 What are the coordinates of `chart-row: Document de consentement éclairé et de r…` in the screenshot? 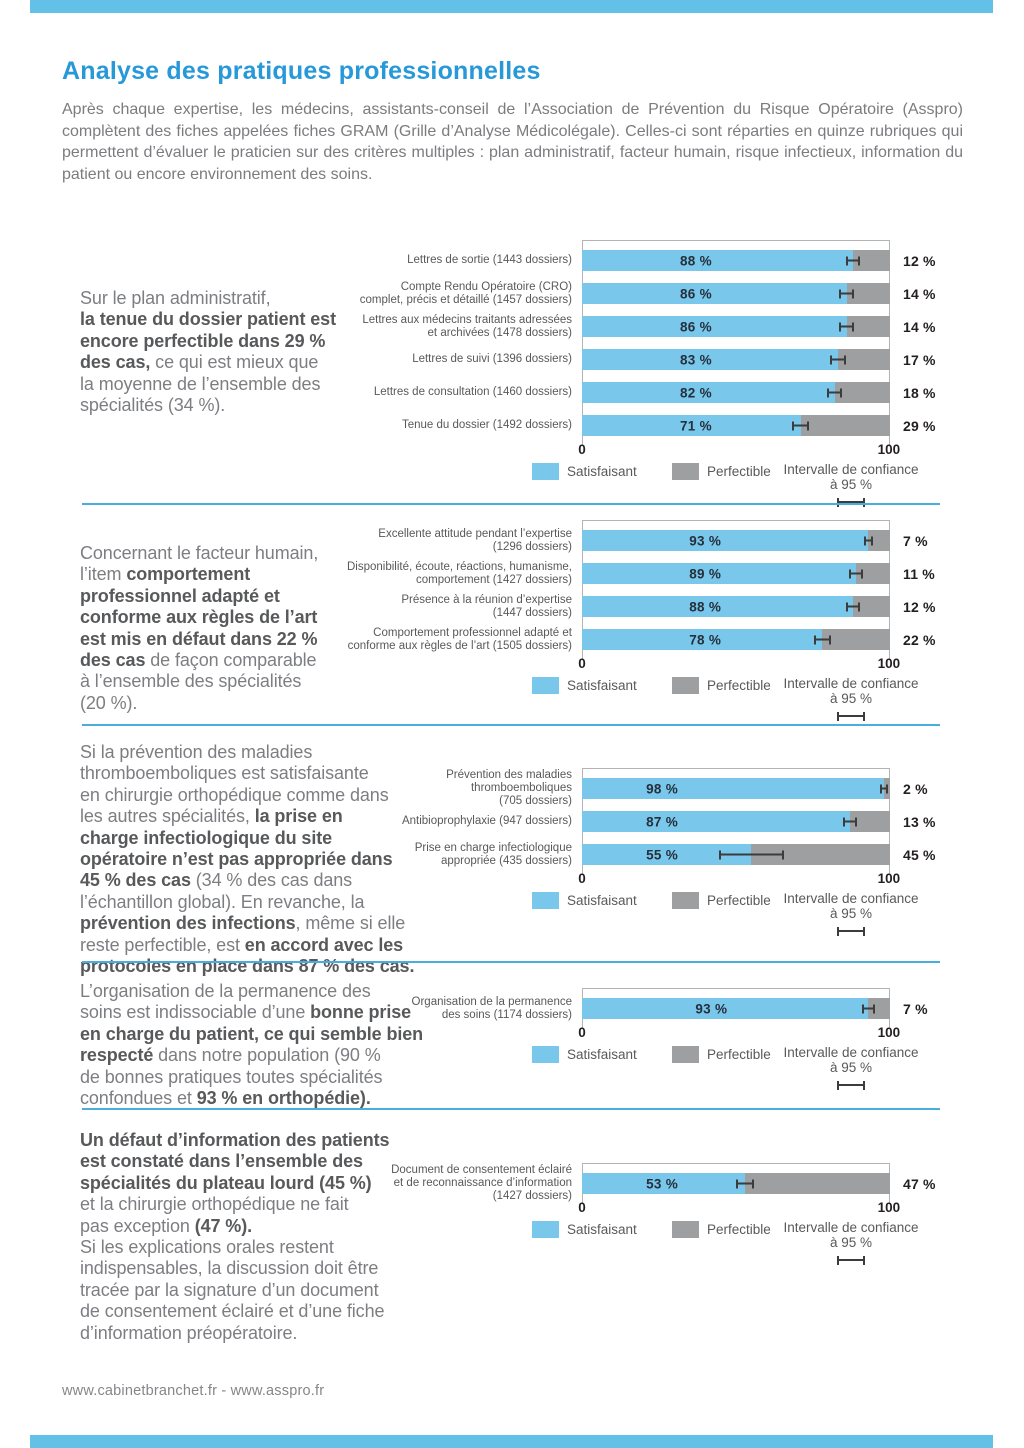 It's located at (647, 1183).